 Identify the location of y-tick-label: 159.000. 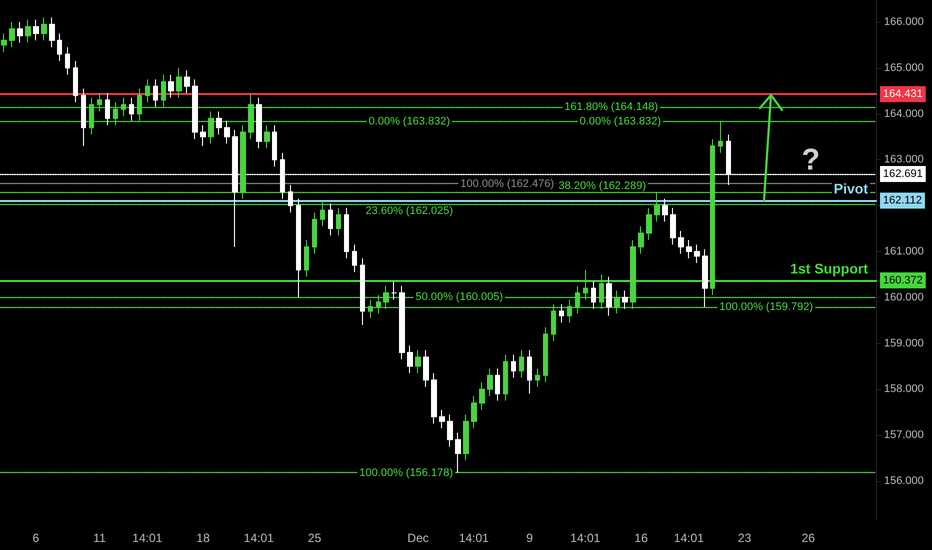
(904, 343).